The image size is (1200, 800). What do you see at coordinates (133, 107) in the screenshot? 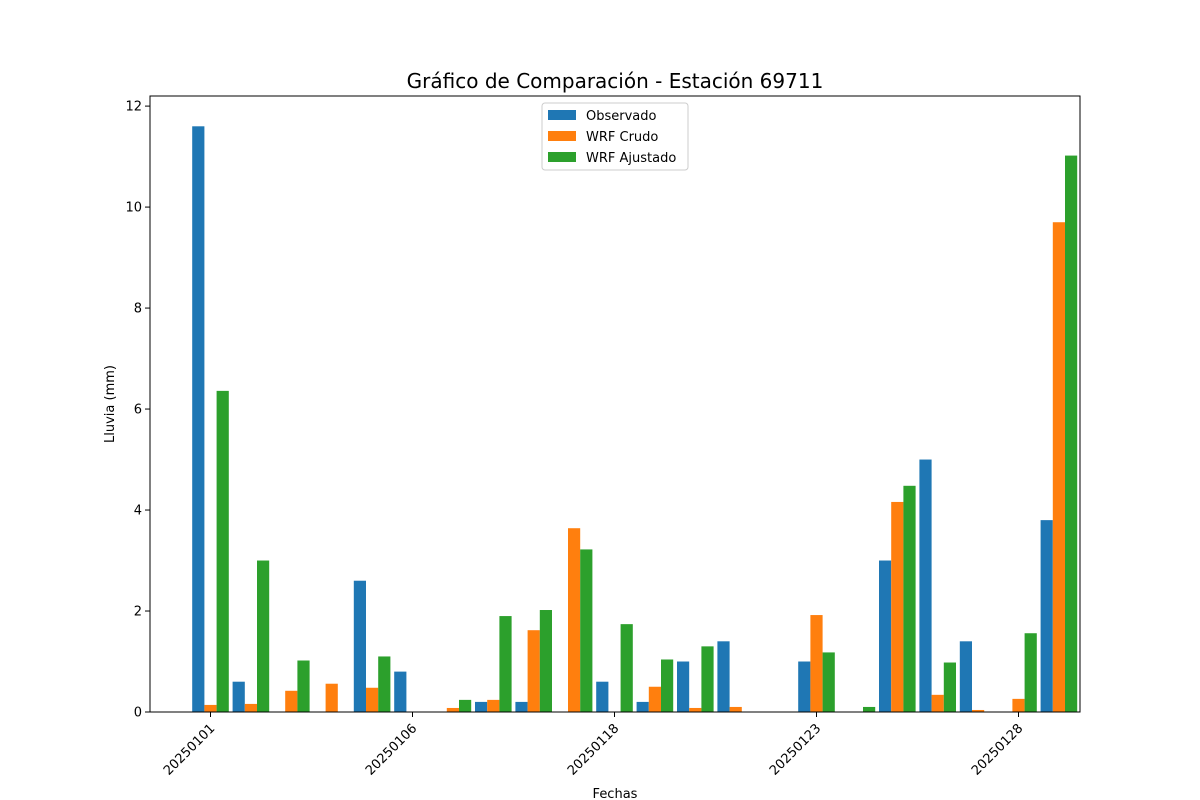
I see `y-tick-label: 12` at bounding box center [133, 107].